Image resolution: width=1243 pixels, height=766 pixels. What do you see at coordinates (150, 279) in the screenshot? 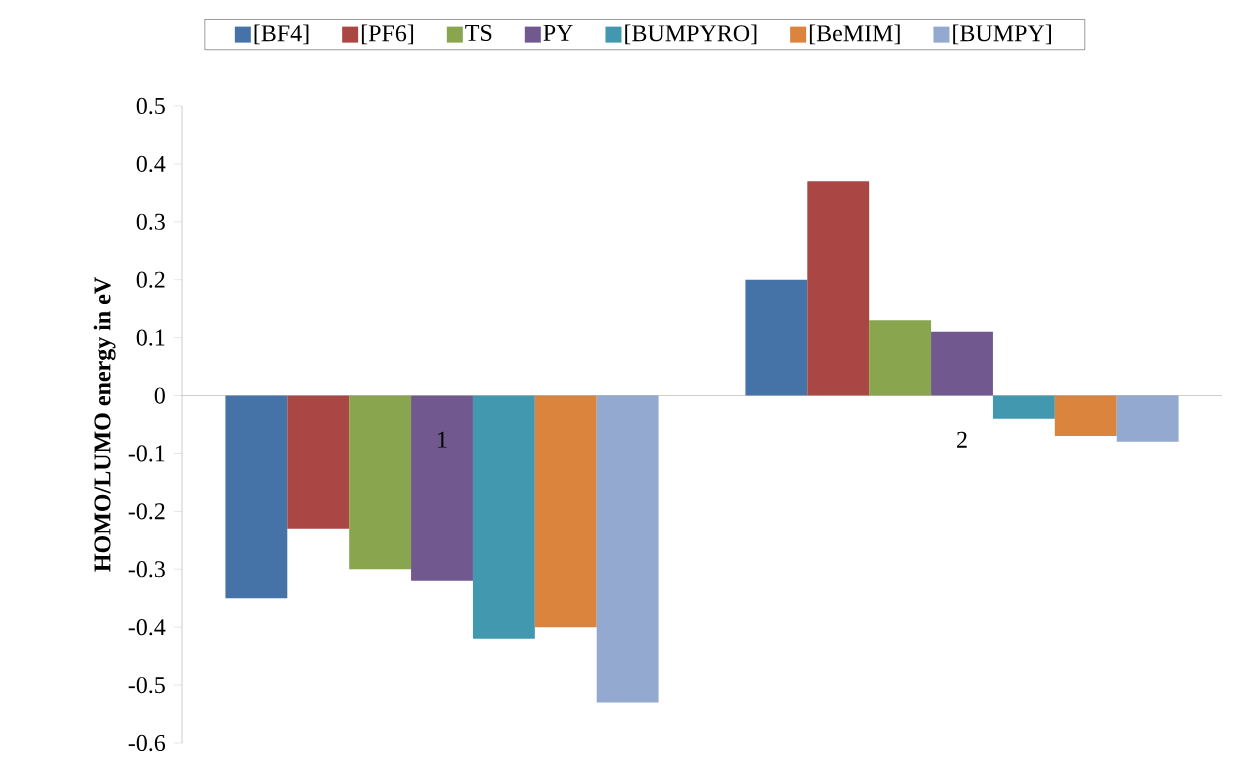
I see `y-tick-label: 0.2` at bounding box center [150, 279].